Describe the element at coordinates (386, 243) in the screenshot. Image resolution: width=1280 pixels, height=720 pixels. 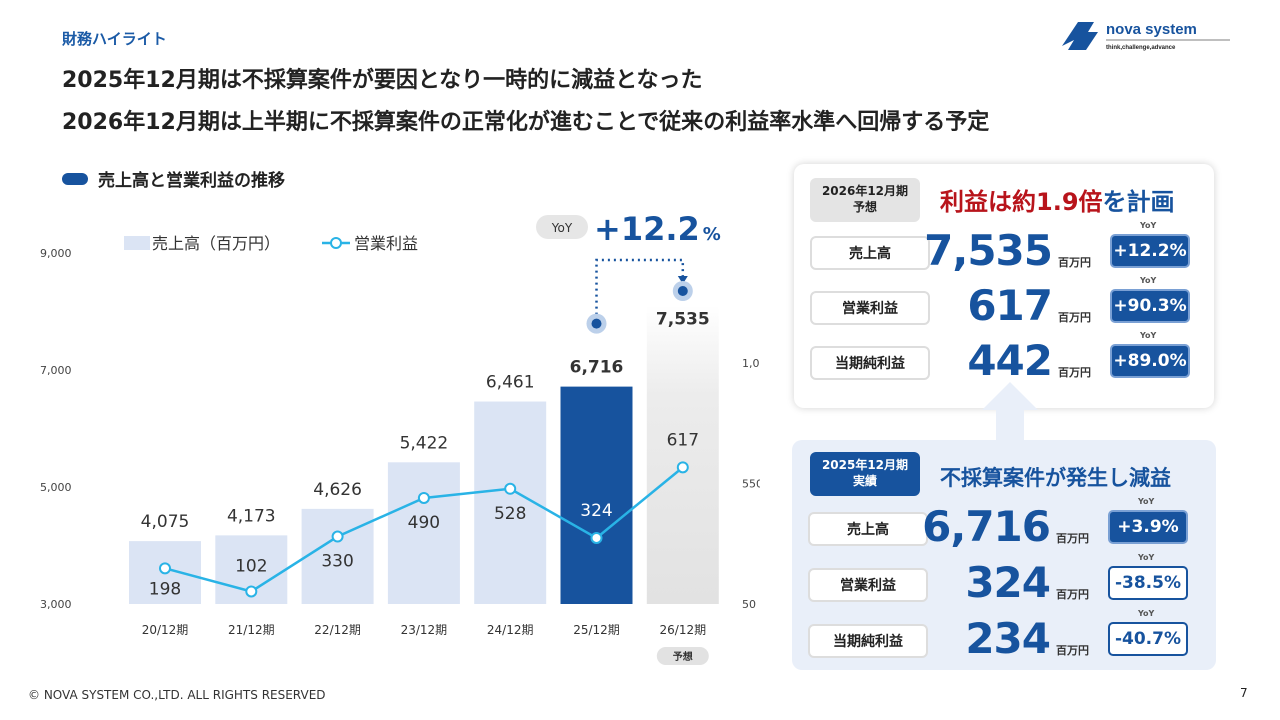
I see `legend-line-label: 営業利益` at that location.